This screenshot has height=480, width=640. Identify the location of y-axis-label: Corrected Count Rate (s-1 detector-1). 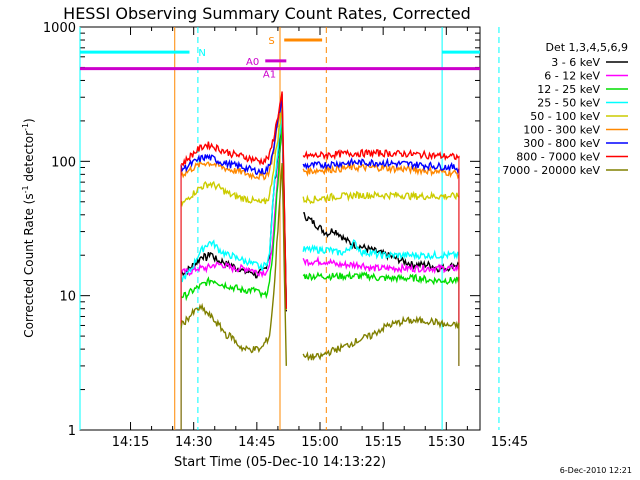
(28, 227).